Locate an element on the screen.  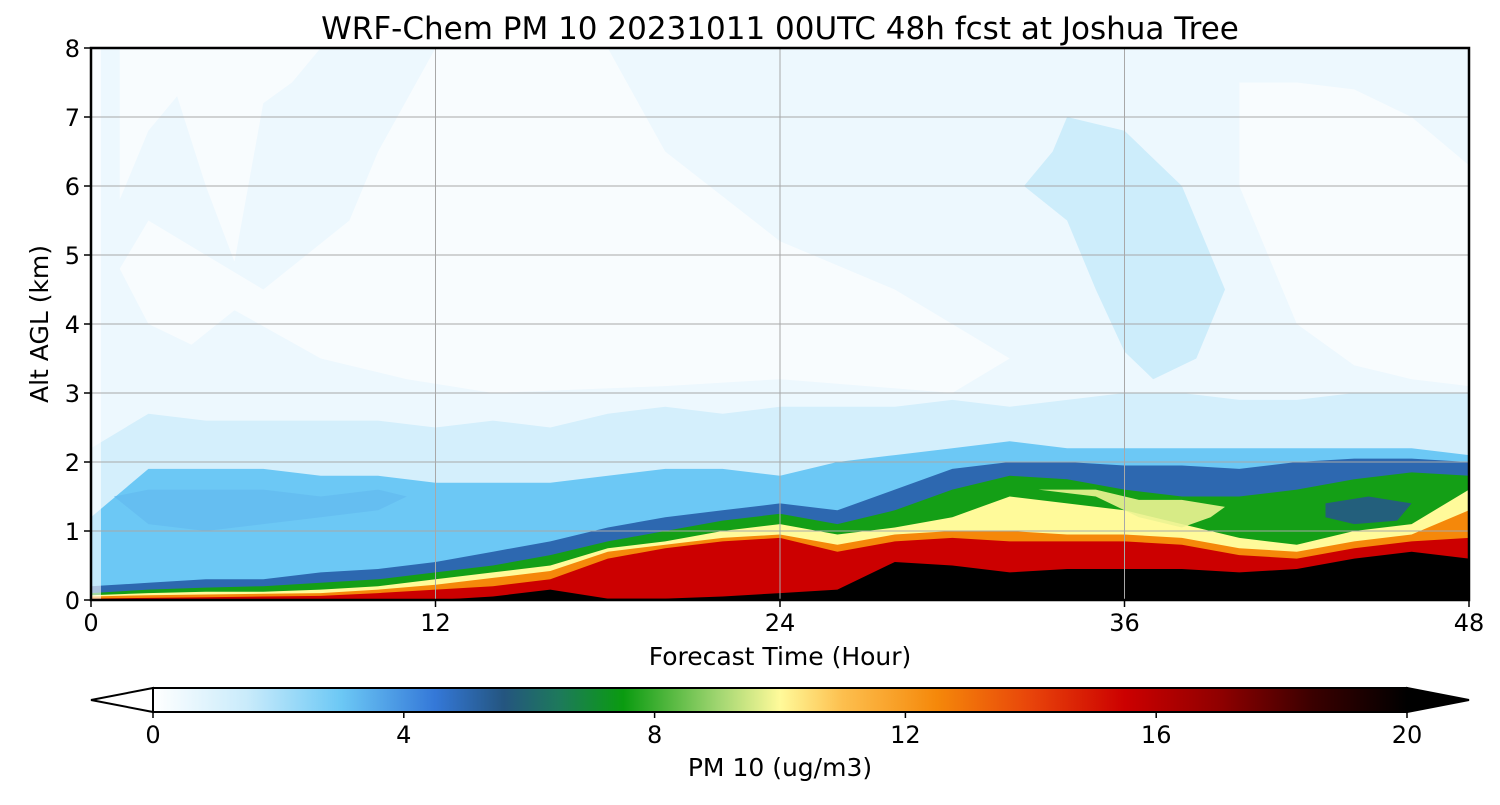
y-tick-label: 0 is located at coordinates (72, 601).